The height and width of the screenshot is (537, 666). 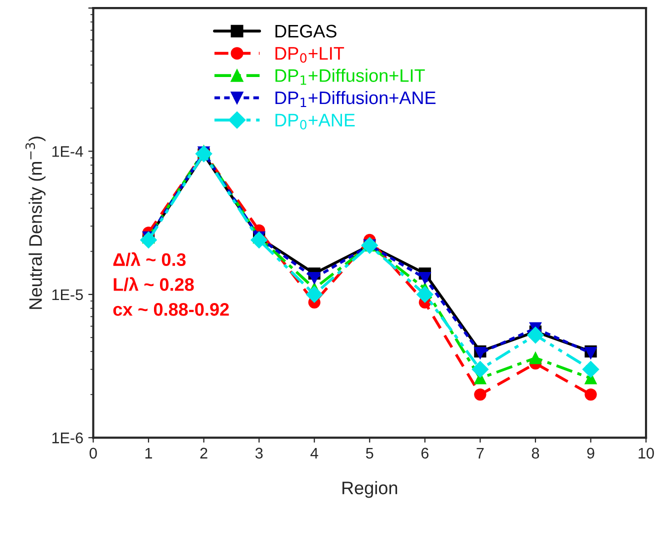 What do you see at coordinates (35, 222) in the screenshot?
I see `y-axis-title: Neutral Density (m$^{−3}$)` at bounding box center [35, 222].